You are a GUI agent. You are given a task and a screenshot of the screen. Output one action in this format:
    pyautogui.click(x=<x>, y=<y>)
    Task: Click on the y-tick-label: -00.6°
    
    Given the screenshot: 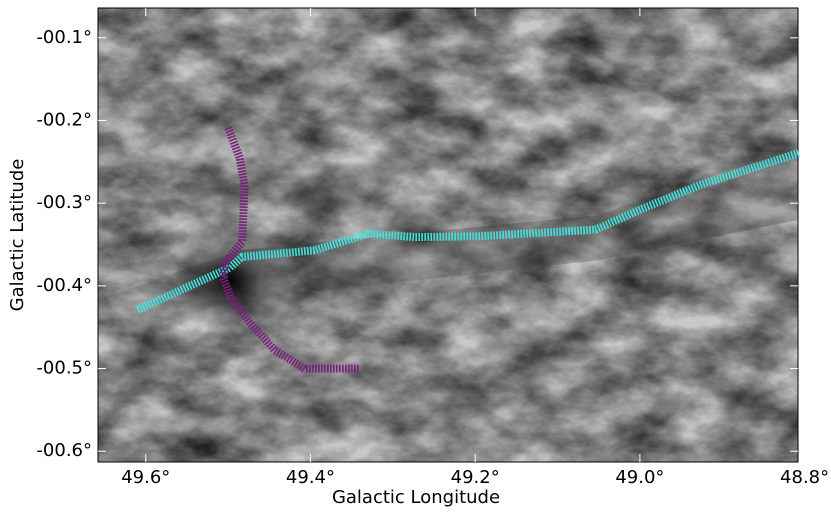 What is the action you would take?
    pyautogui.click(x=64, y=450)
    